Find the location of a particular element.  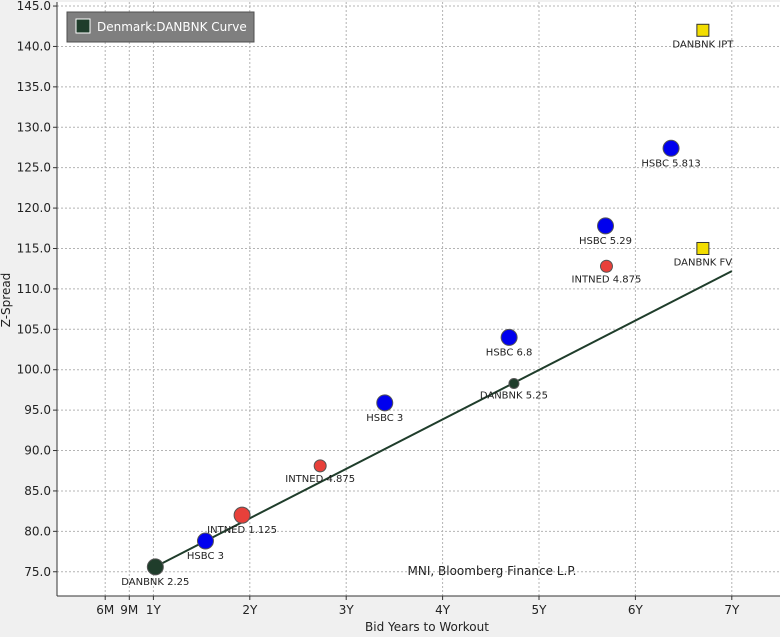

legend: Denmark:DANBNK Curve is located at coordinates (160, 27).